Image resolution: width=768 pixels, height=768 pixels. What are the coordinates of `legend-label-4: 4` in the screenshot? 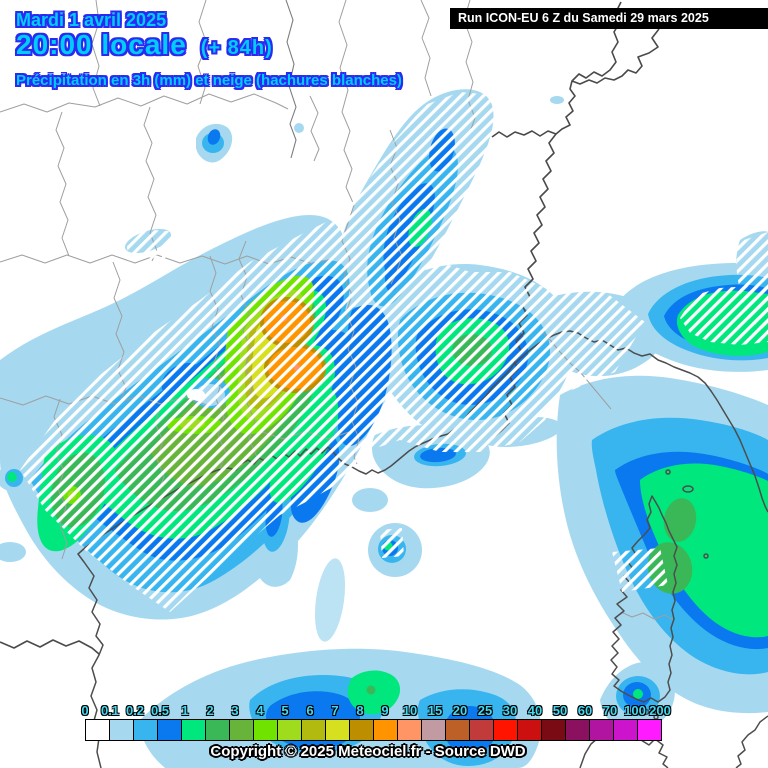 It's located at (260, 710).